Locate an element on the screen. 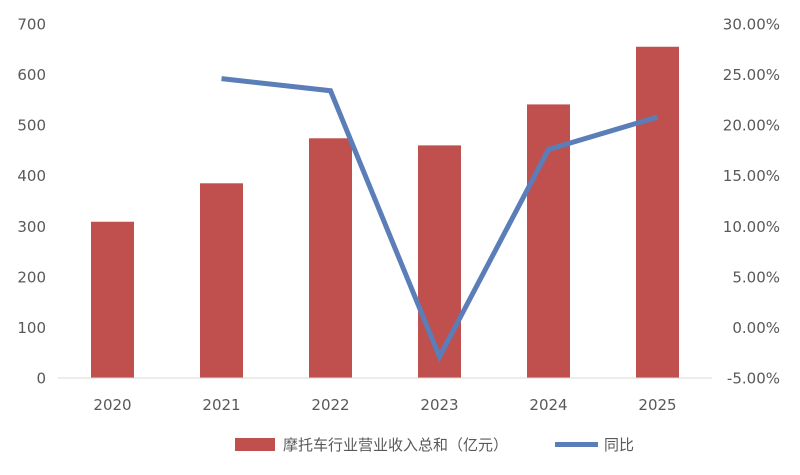 The height and width of the screenshot is (475, 800). x-tick-label: 2023 is located at coordinates (439, 405).